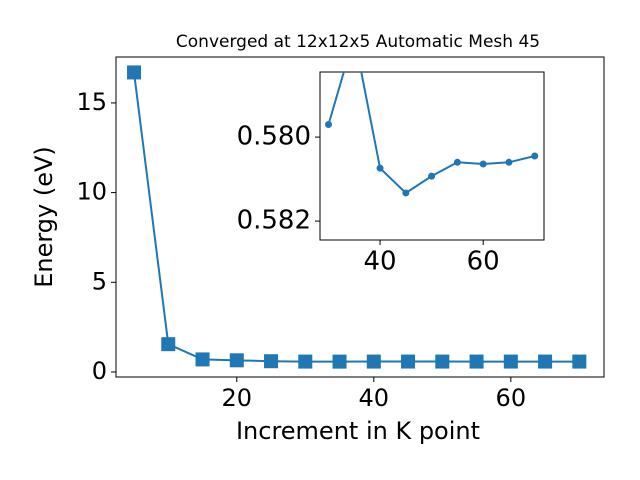 This screenshot has width=640, height=480. What do you see at coordinates (358, 42) in the screenshot?
I see `chart-title: Converged at 12x12x5 Automatic Mesh 45` at bounding box center [358, 42].